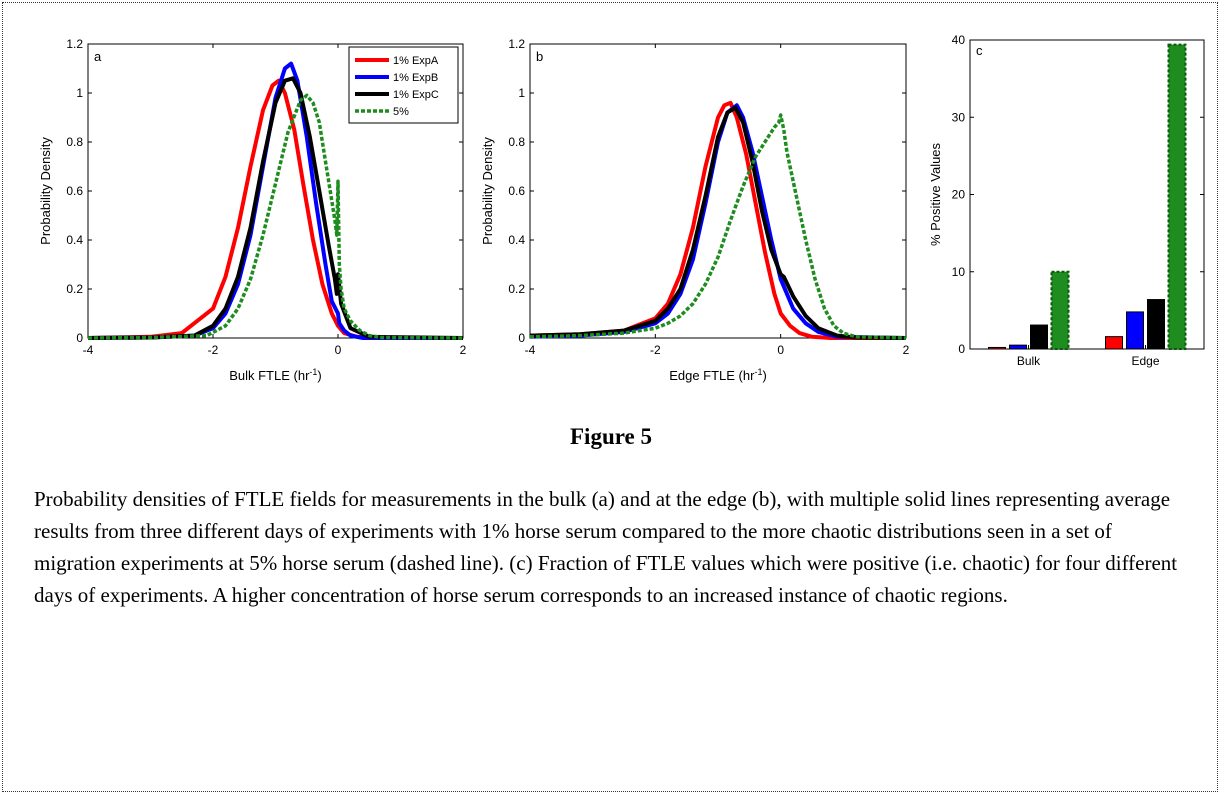  Describe the element at coordinates (959, 117) in the screenshot. I see `y-tick-label: 30` at that location.